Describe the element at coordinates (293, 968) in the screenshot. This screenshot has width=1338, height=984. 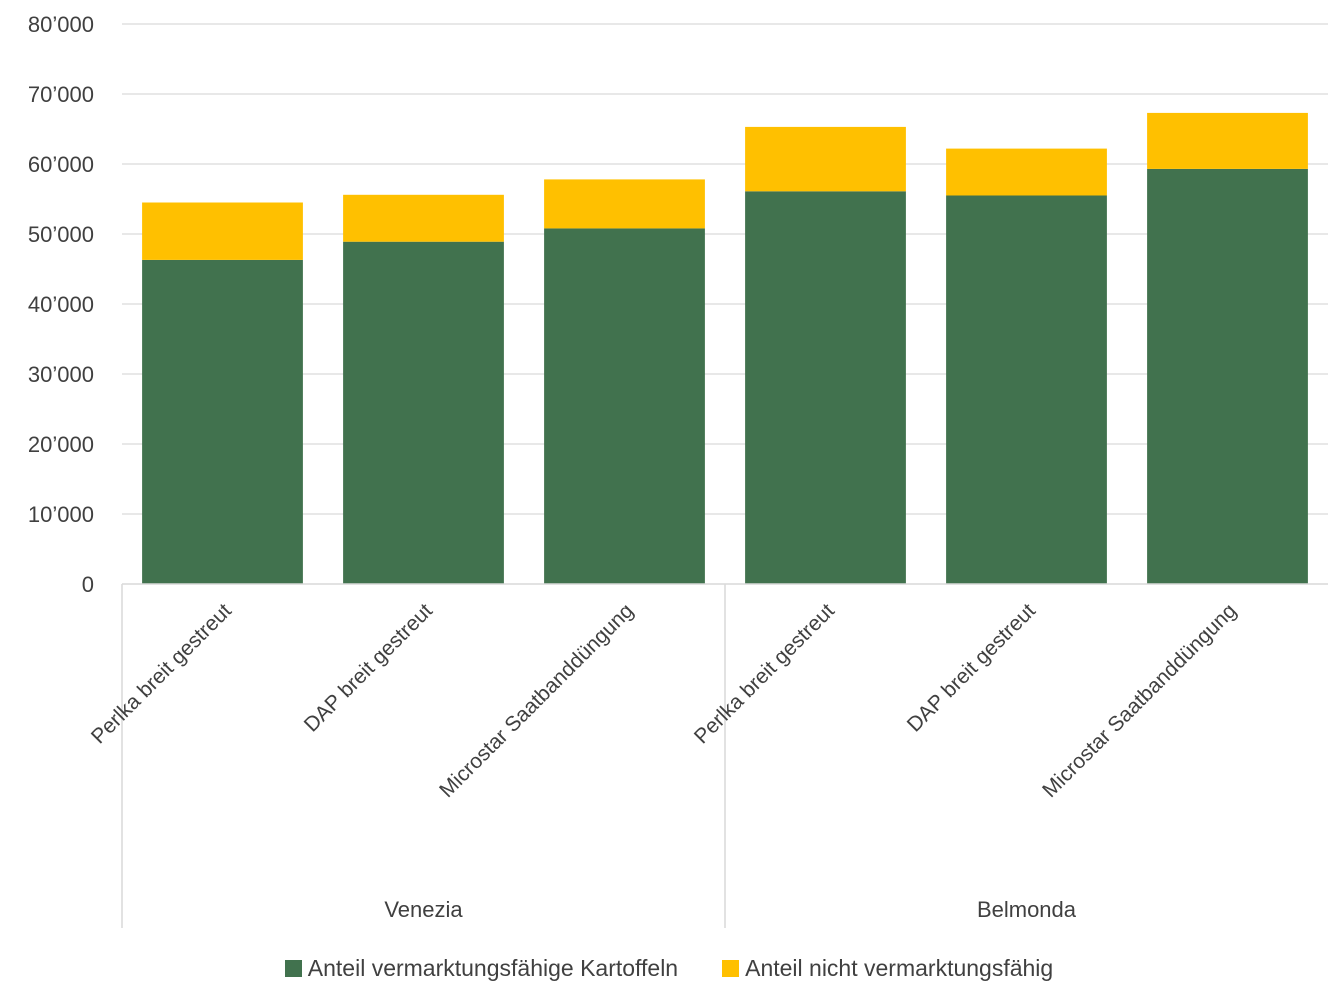
I see `legend-swatch-marketable` at that location.